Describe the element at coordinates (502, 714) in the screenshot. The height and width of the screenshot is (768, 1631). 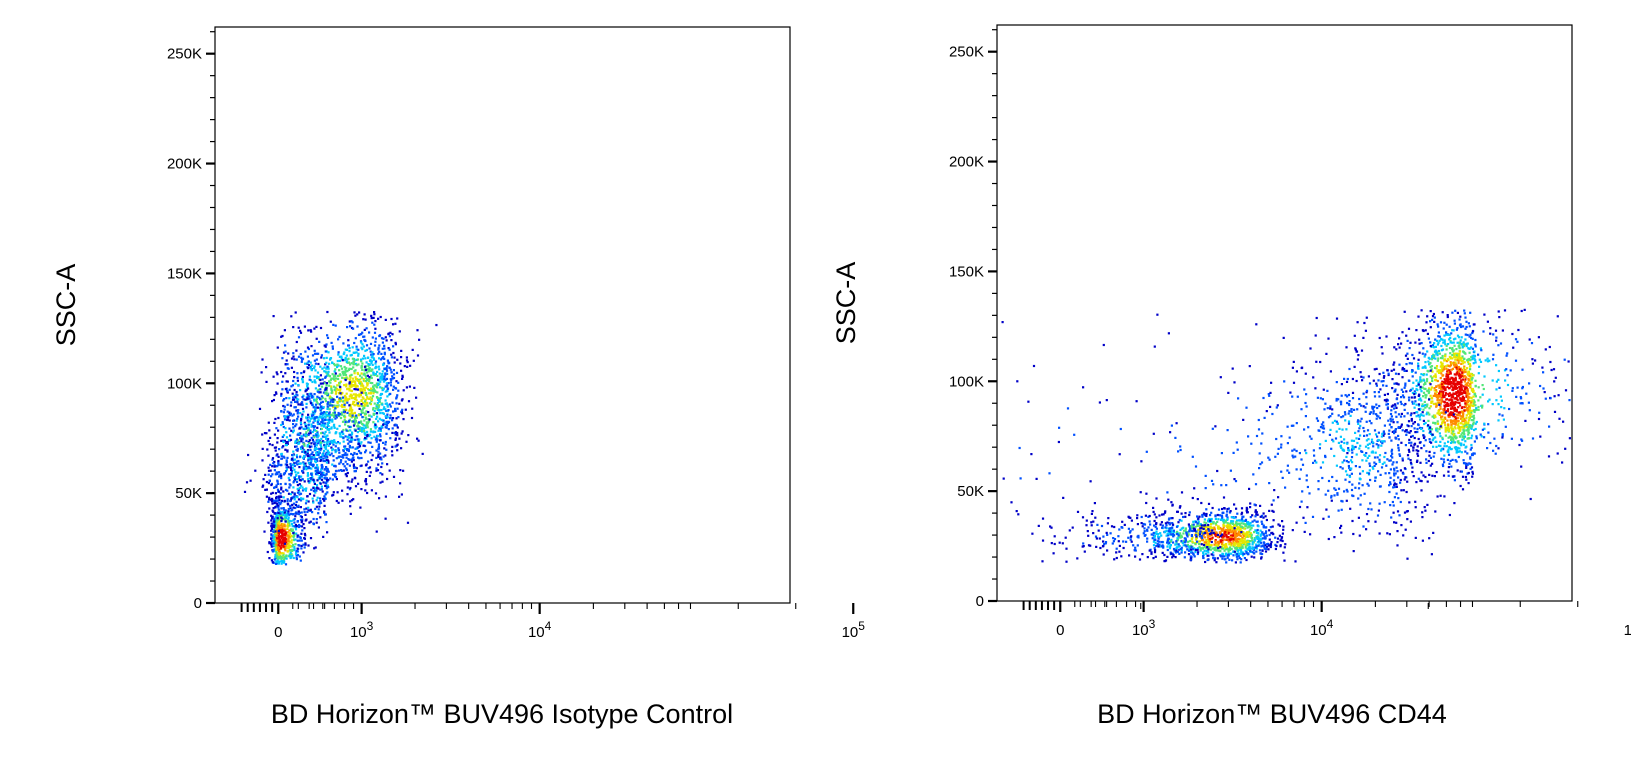
I see `x-axis-title: BD Horizon™ BUV496 Isotype Control` at that location.